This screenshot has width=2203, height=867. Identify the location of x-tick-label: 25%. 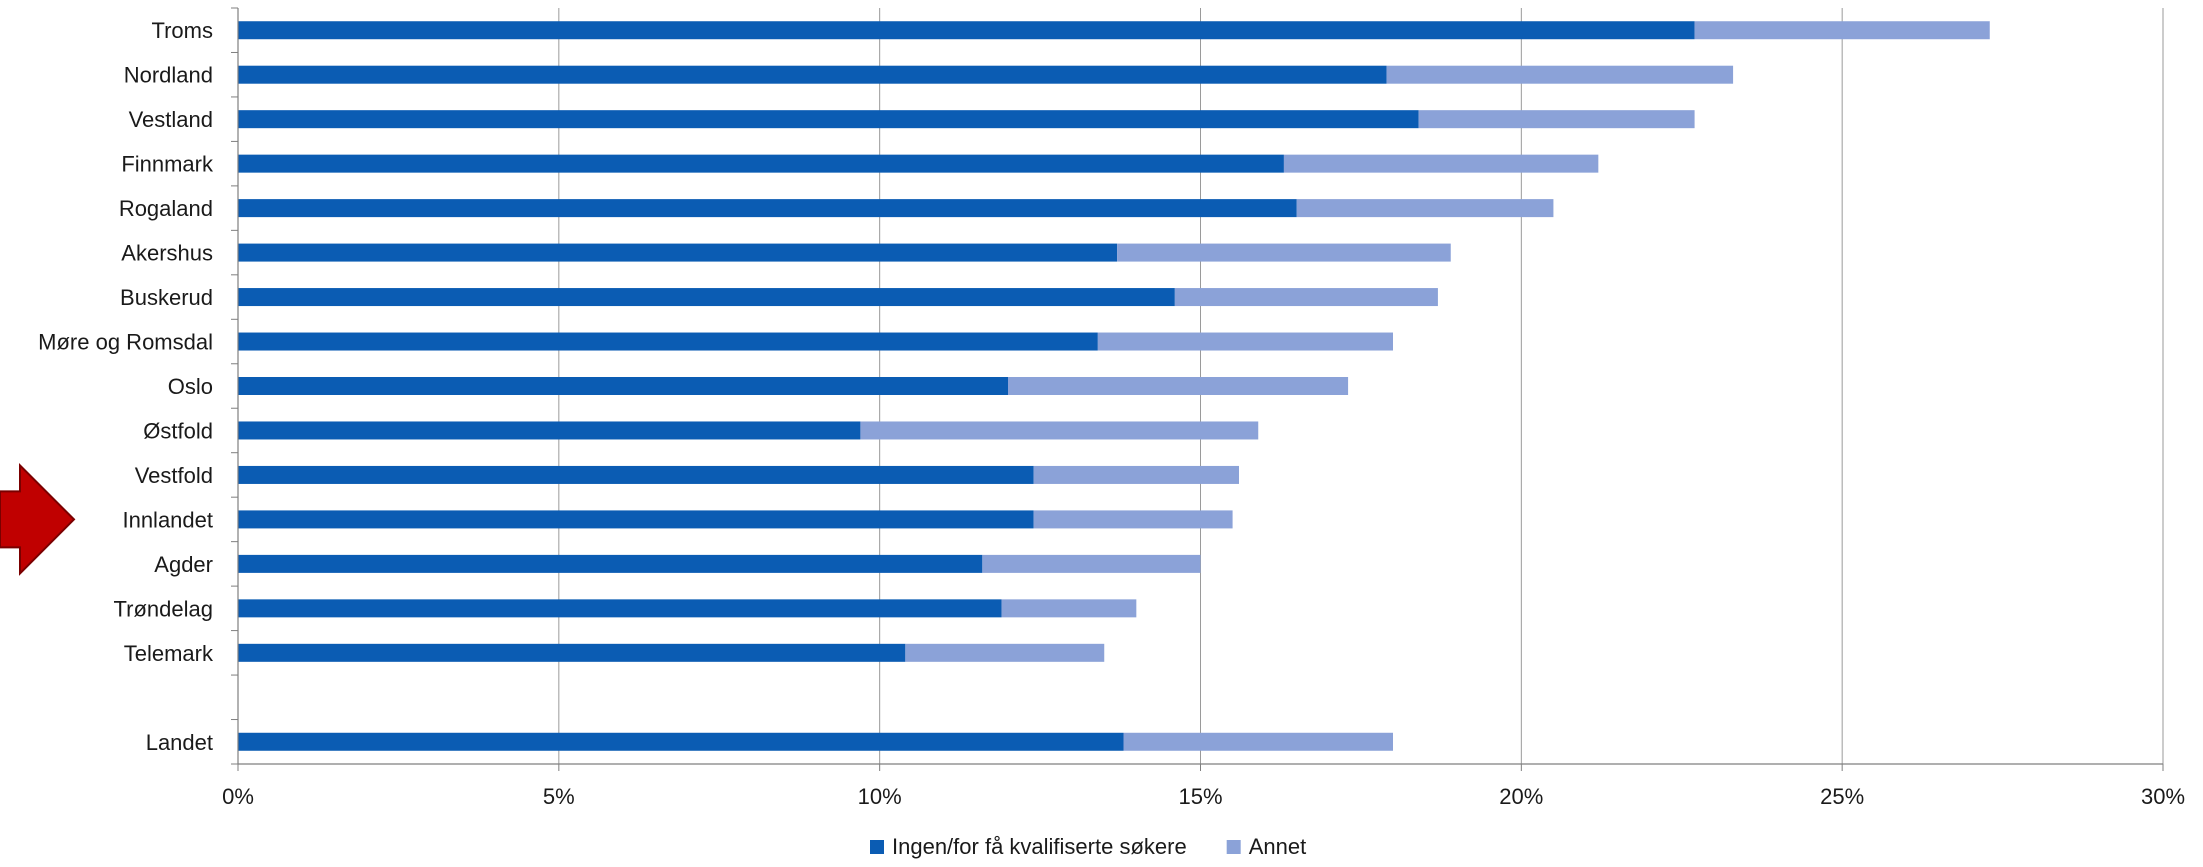
(1842, 796).